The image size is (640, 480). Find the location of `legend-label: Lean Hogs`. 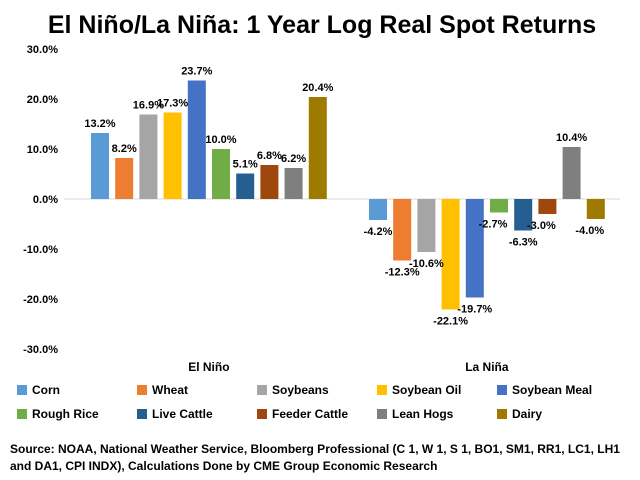

legend-label: Lean Hogs is located at coordinates (423, 414).